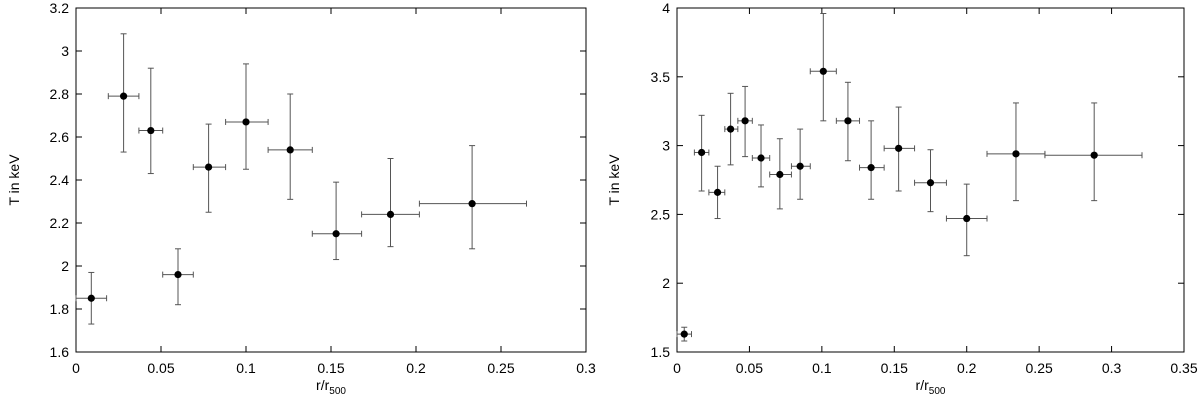 The width and height of the screenshot is (1200, 402). What do you see at coordinates (60, 137) in the screenshot?
I see `y-tick-label: 2.6` at bounding box center [60, 137].